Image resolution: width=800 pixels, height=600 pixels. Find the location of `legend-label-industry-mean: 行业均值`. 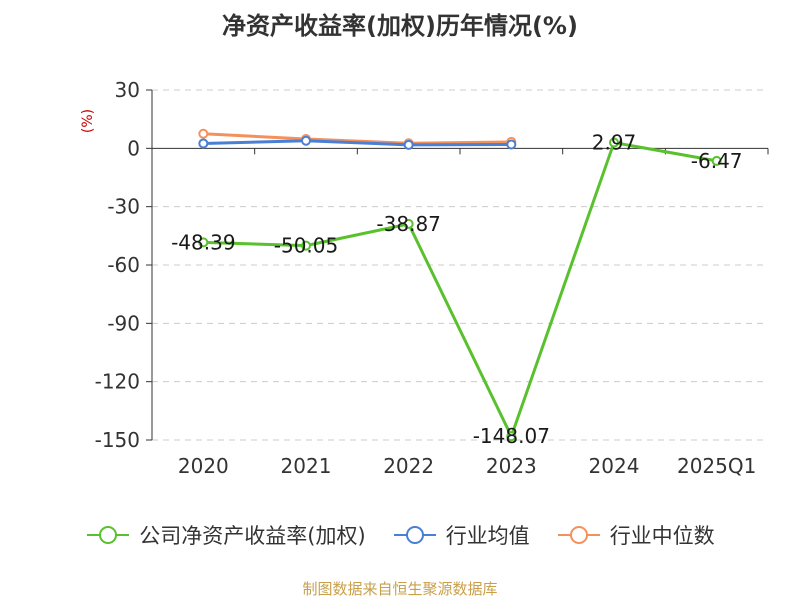

legend-label-industry-mean: 行业均值 is located at coordinates (487, 536).